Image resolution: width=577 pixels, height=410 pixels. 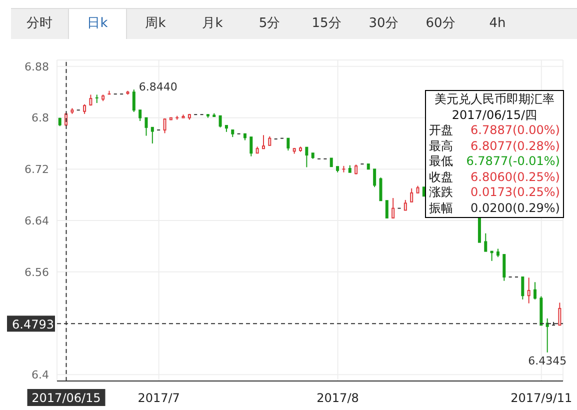 I want to click on annotation: 振幅, so click(x=441, y=208).